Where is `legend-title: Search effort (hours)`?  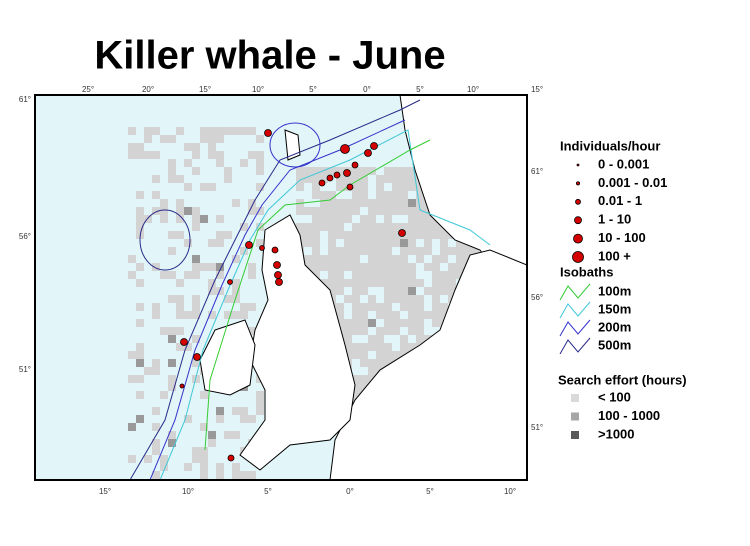 legend-title: Search effort (hours) is located at coordinates (622, 379).